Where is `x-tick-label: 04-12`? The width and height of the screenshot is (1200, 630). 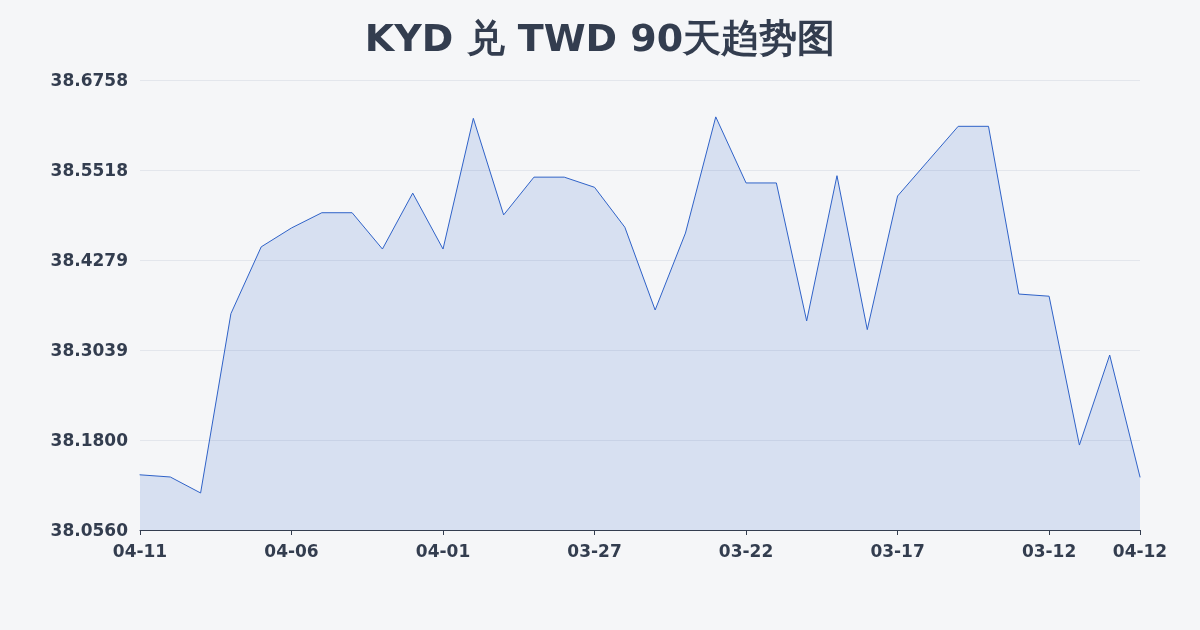 x-tick-label: 04-12 is located at coordinates (1140, 550).